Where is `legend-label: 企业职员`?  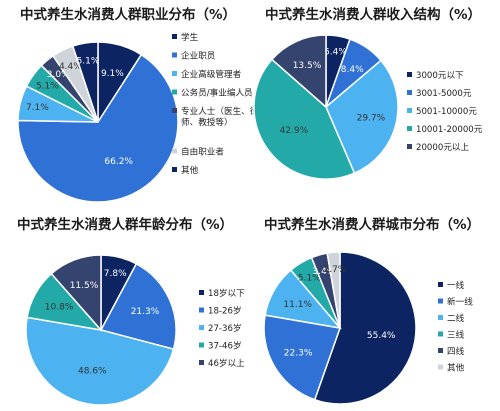 legend-label: 企业职员 is located at coordinates (198, 56).